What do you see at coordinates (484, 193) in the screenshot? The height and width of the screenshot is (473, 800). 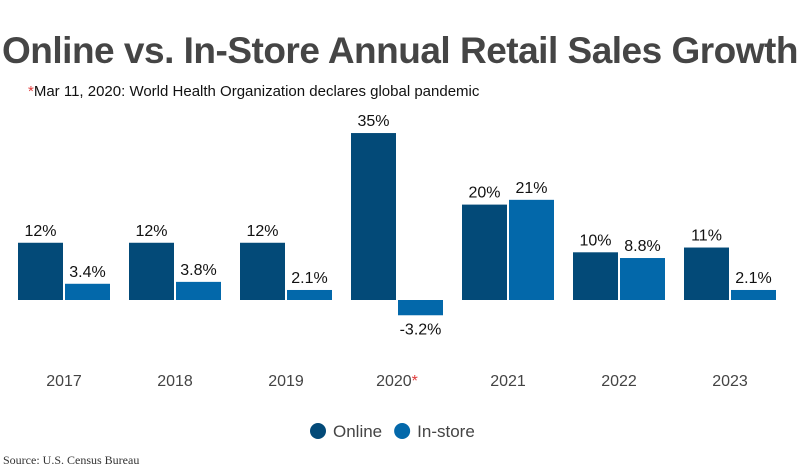 I see `data-label: 20%` at bounding box center [484, 193].